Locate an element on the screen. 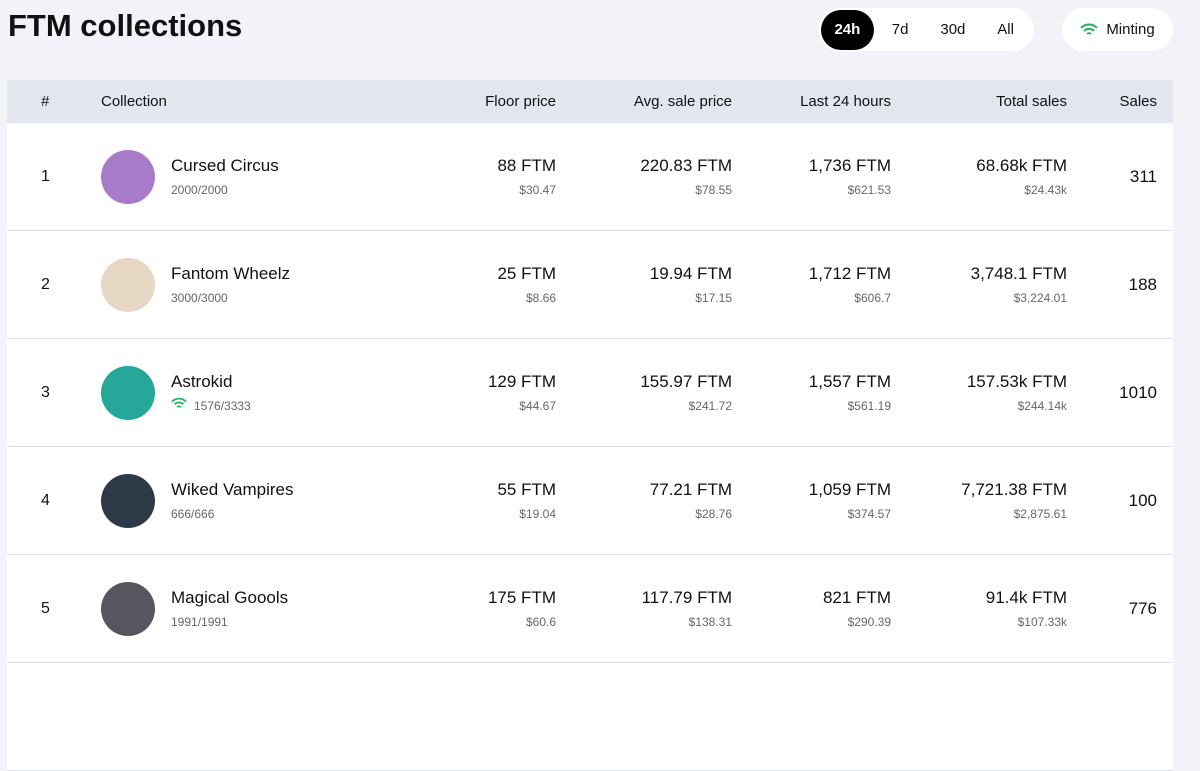 Image resolution: width=1200 pixels, height=771 pixels. page-title: FTM collections is located at coordinates (125, 25).